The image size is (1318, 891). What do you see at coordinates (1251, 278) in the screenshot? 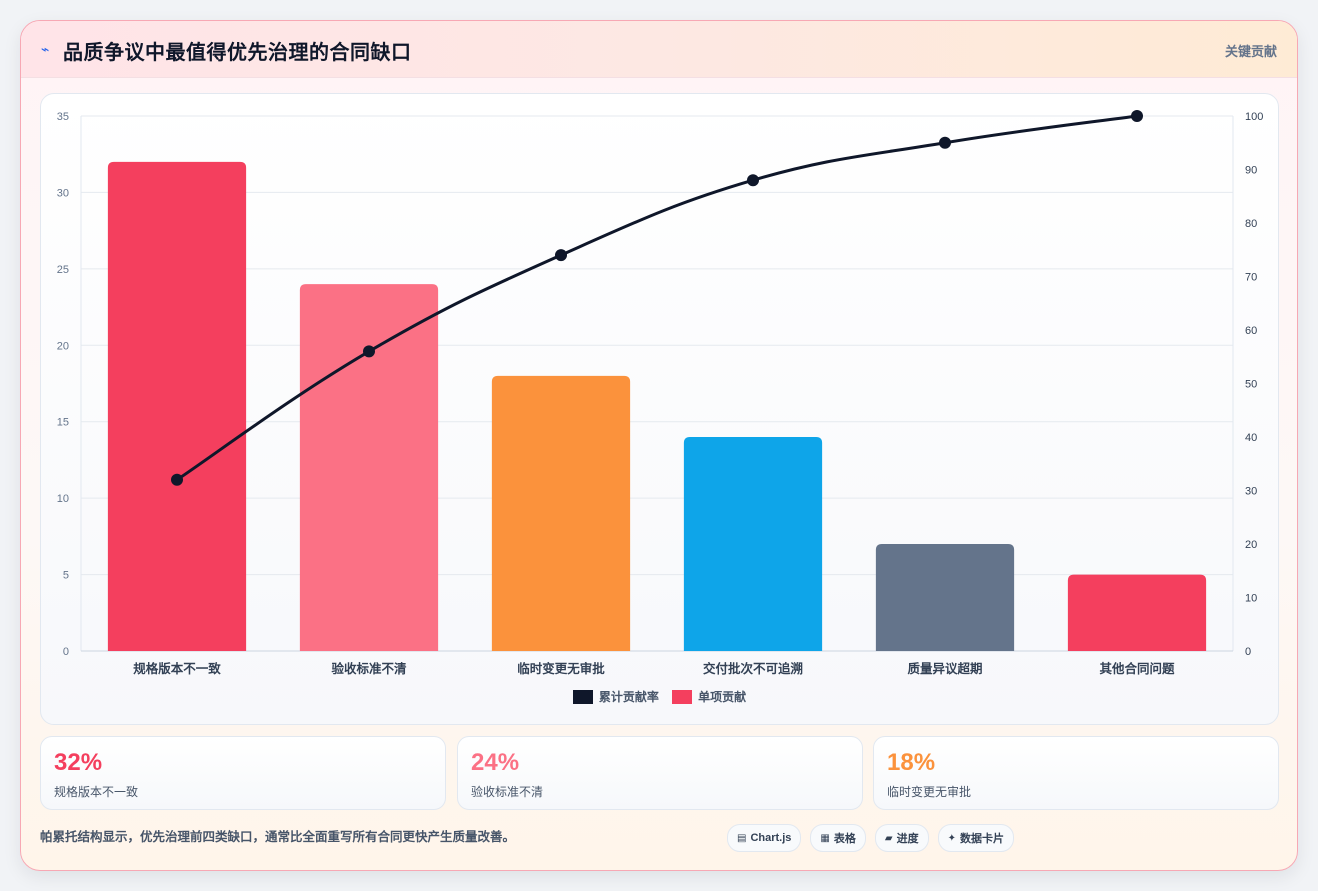
I see `y-right-tick-label: 70` at bounding box center [1251, 278].